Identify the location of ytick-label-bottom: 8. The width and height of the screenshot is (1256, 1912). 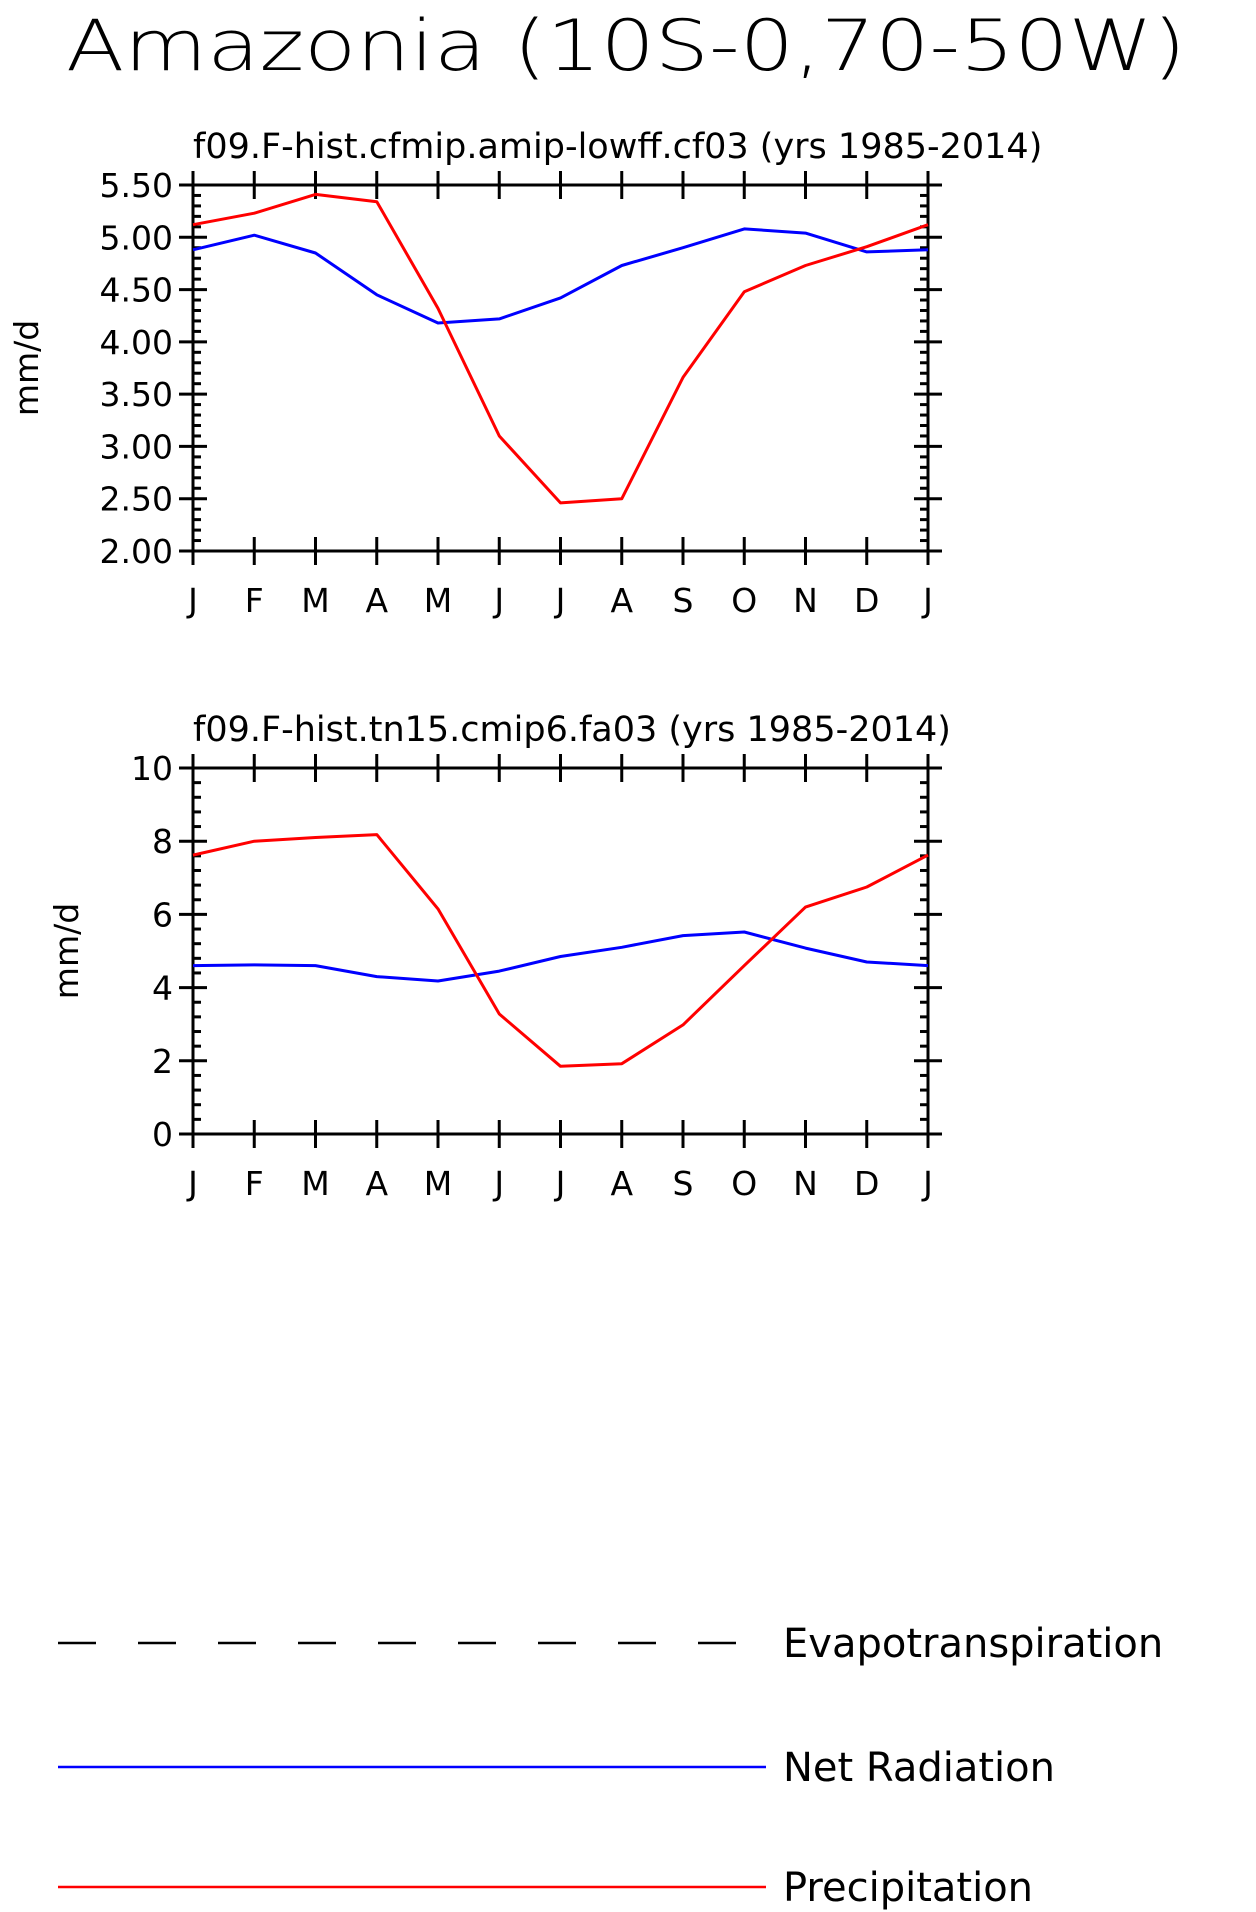
(162, 841).